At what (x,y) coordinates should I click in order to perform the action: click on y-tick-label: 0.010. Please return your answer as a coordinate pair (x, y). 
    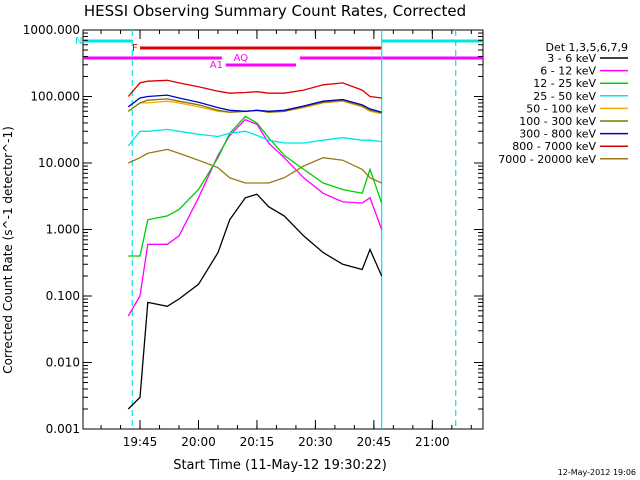
    Looking at the image, I should click on (63, 363).